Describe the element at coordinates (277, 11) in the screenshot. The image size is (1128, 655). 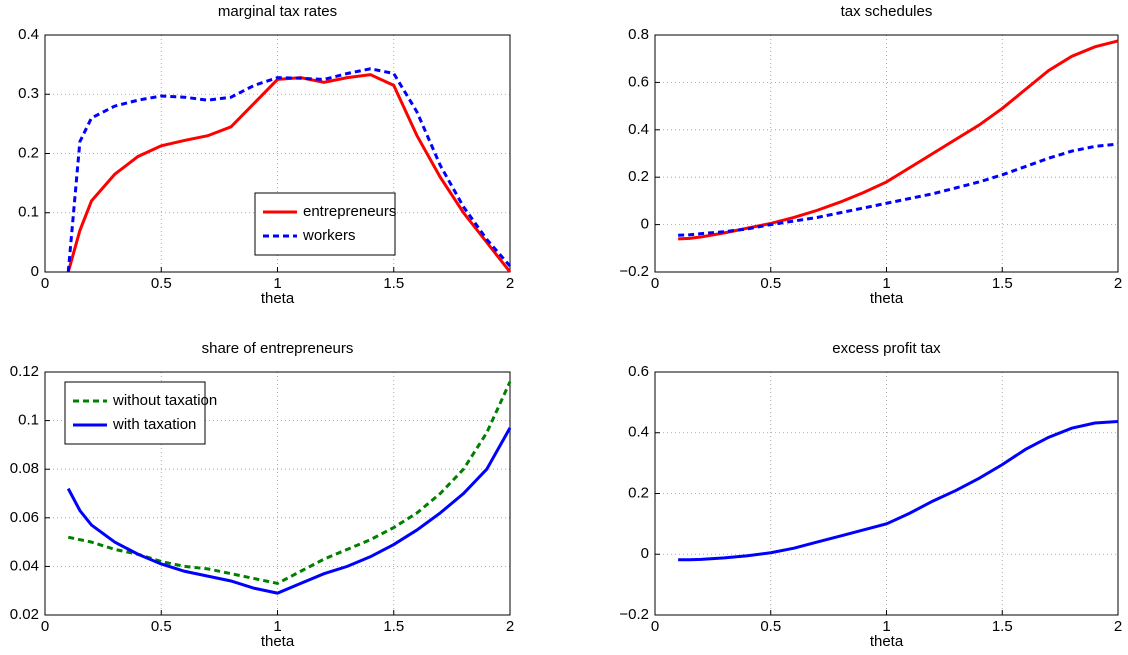
I see `chart-title: marginal tax rates` at that location.